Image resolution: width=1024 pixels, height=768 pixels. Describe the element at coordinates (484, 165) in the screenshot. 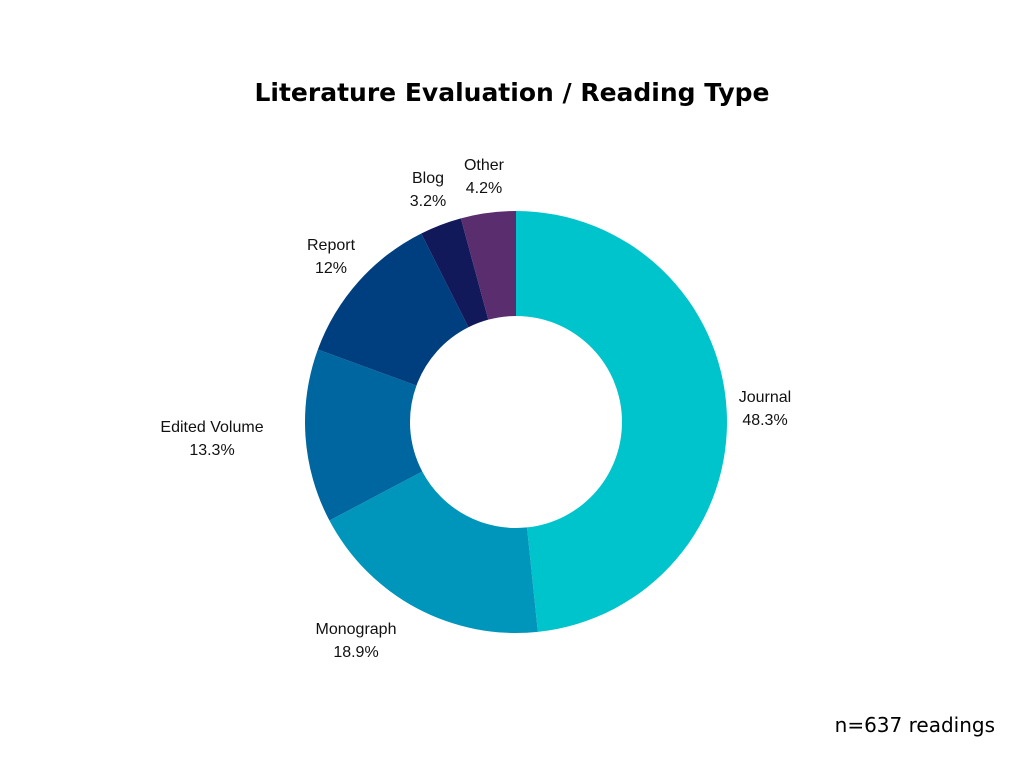

I see `slice-label: Other` at that location.